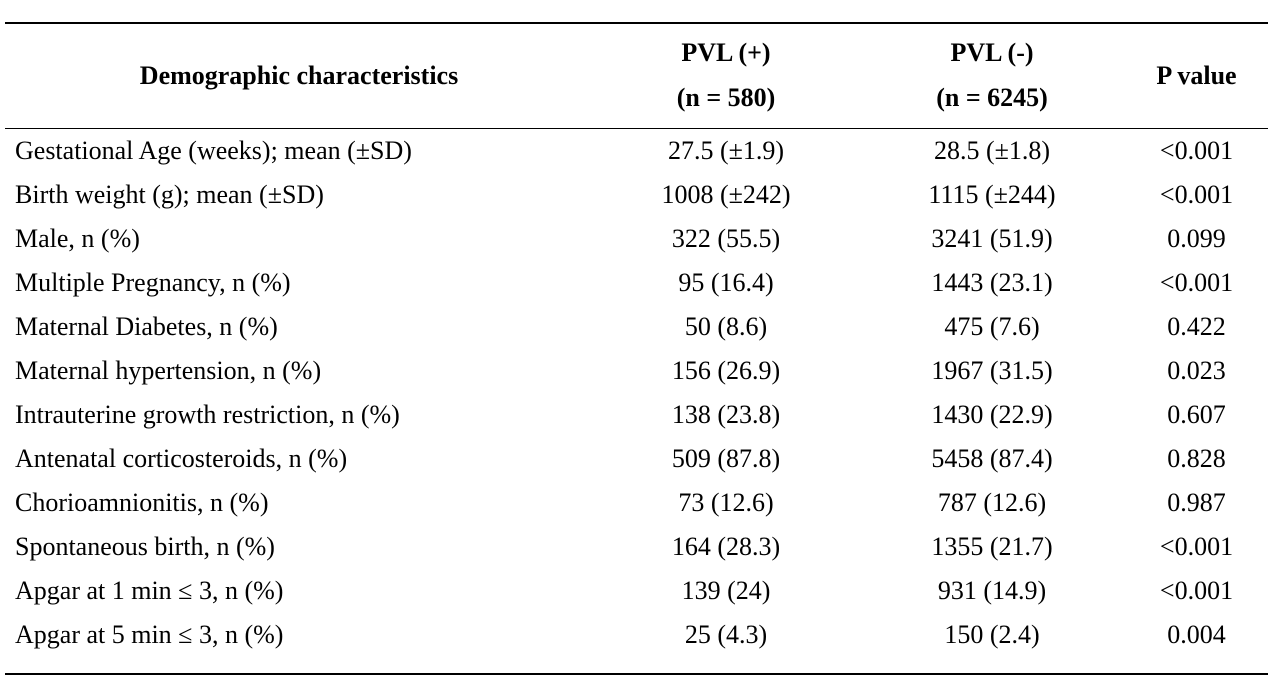 The image size is (1278, 678). I want to click on cell-pvl-negative: 1443 (23.1), so click(992, 282).